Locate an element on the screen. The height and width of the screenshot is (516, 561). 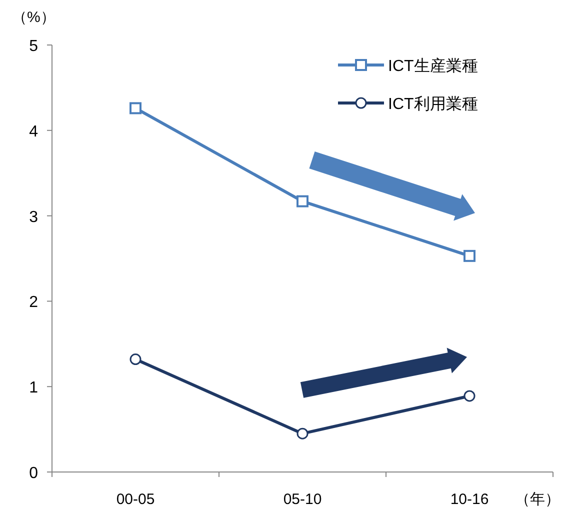
y-tick-label: 1 is located at coordinates (33, 388).